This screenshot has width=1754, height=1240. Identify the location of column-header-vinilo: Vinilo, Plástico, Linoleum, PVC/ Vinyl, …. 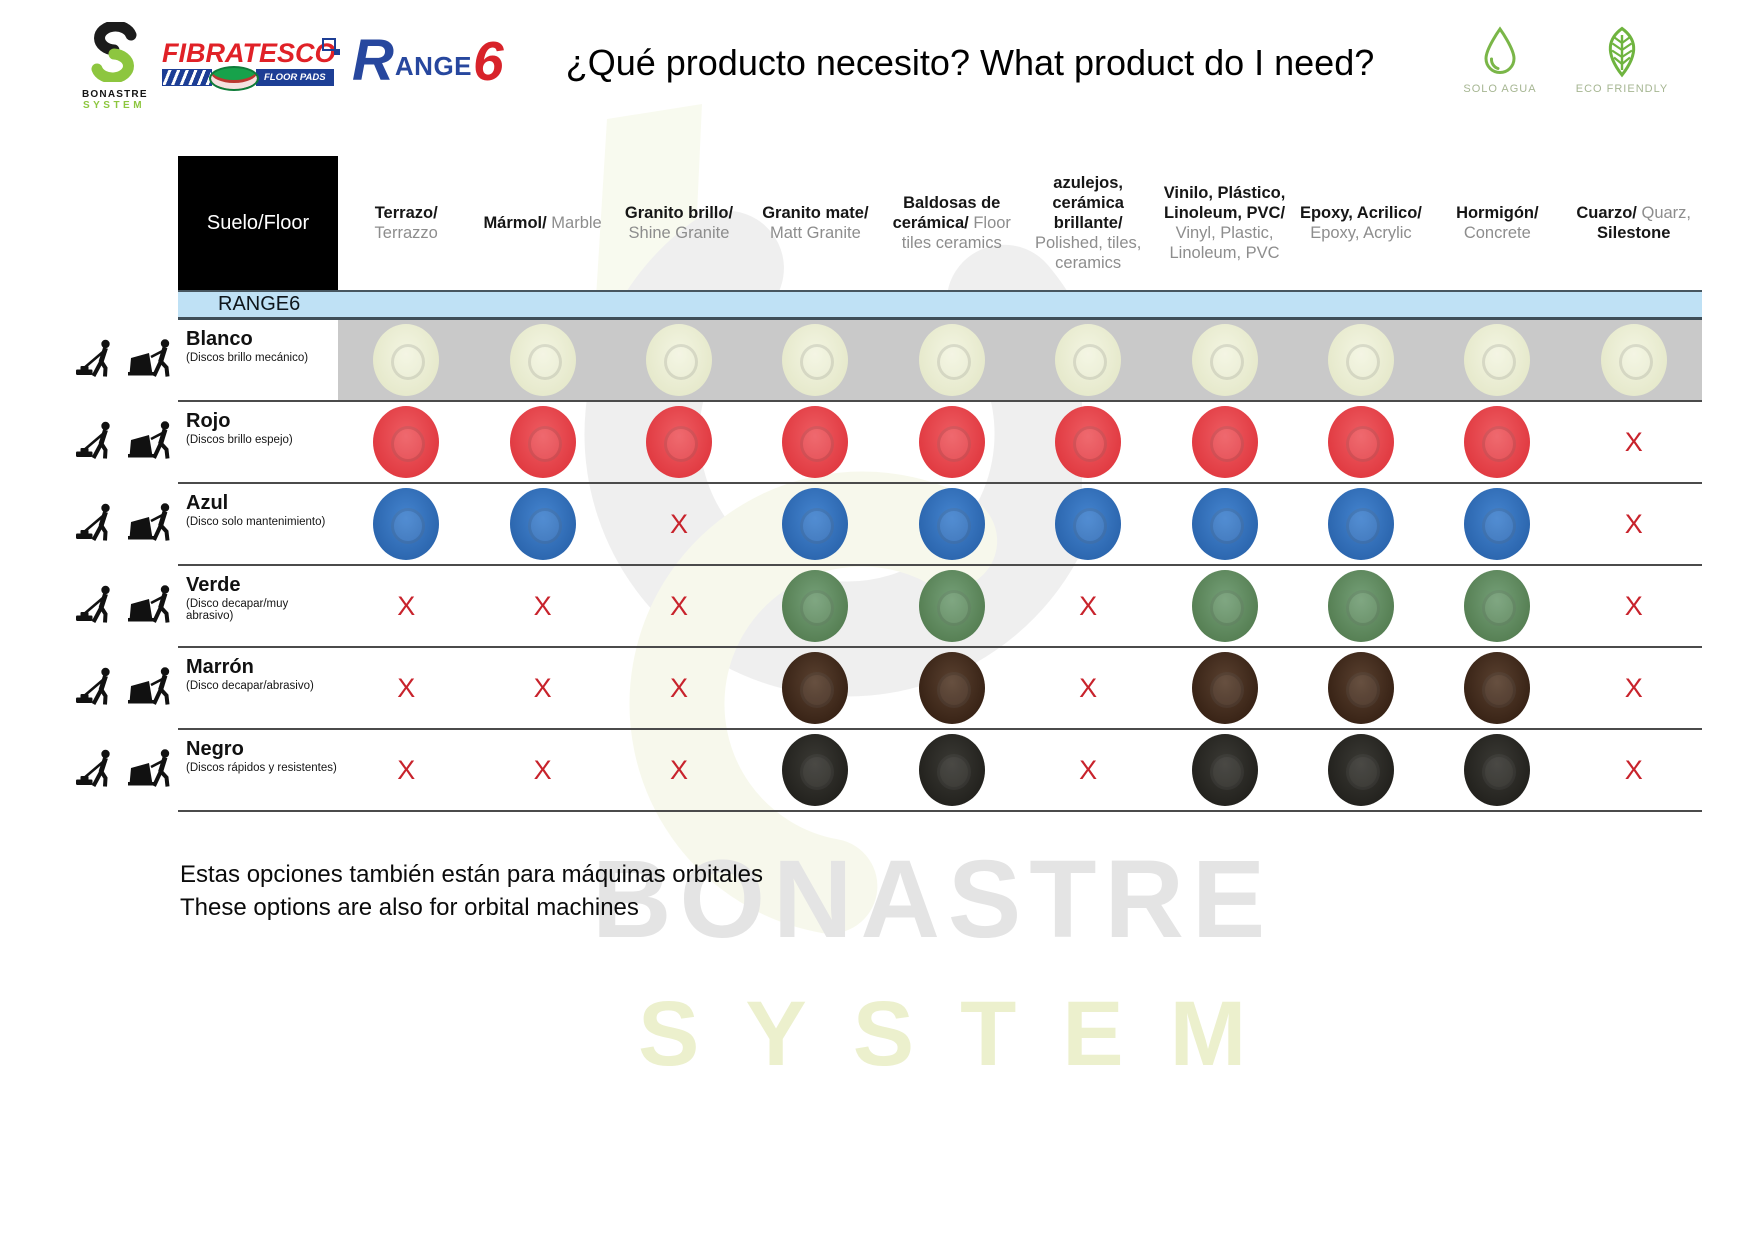
(1224, 223).